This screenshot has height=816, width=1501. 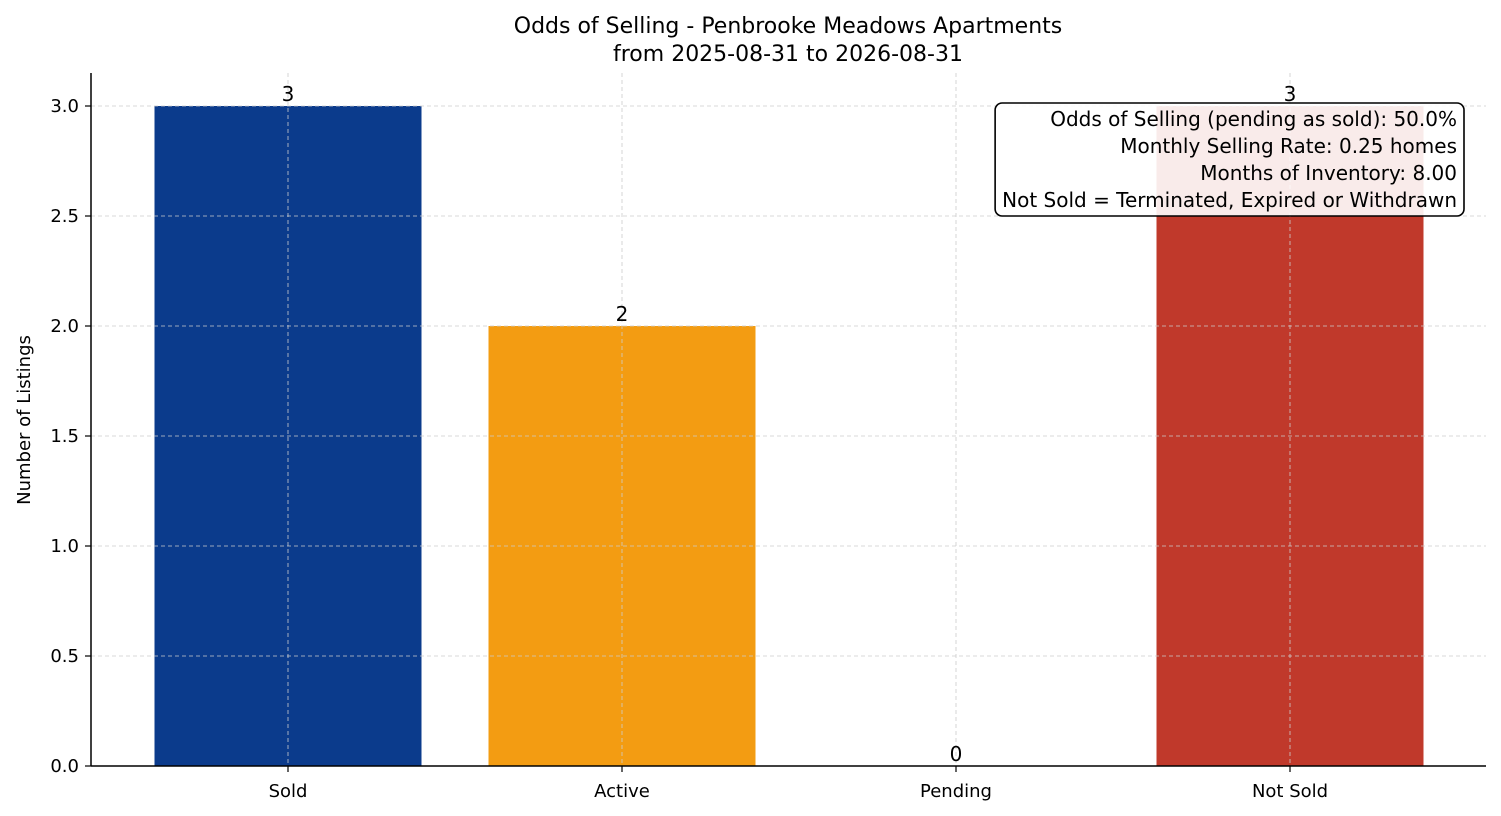 What do you see at coordinates (1328, 173) in the screenshot?
I see `annotation-line-inventory: Months of Inventory: 8.00` at bounding box center [1328, 173].